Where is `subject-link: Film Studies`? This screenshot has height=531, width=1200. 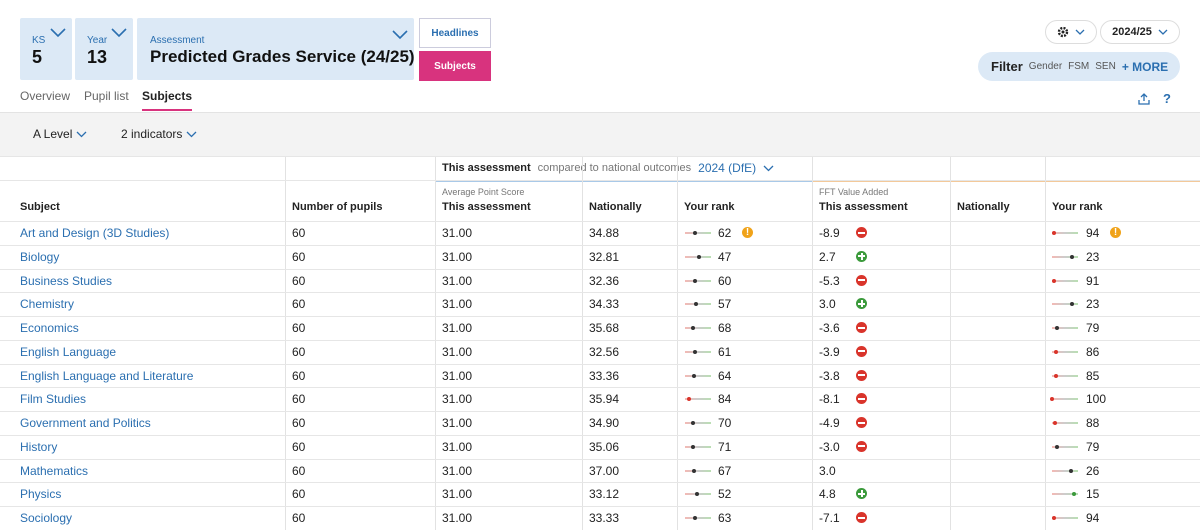
subject-link: Film Studies is located at coordinates (53, 399).